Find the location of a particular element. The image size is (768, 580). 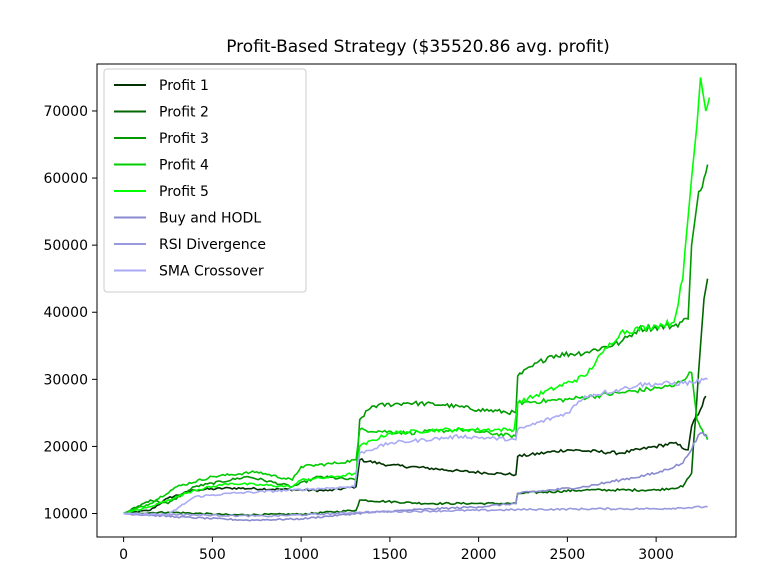

y-tick-label: 60000 is located at coordinates (65, 179).